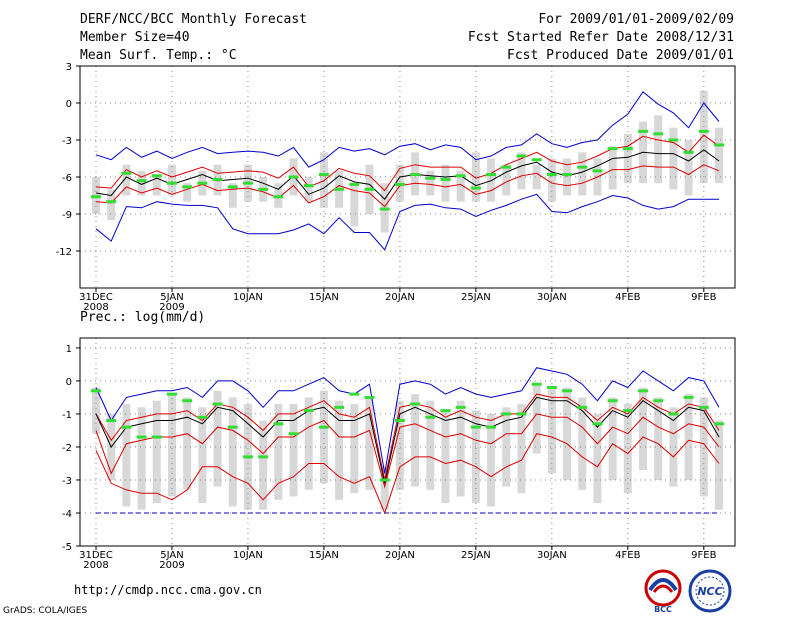 Image resolution: width=800 pixels, height=618 pixels. I want to click on y-tick-label: -2, so click(67, 448).